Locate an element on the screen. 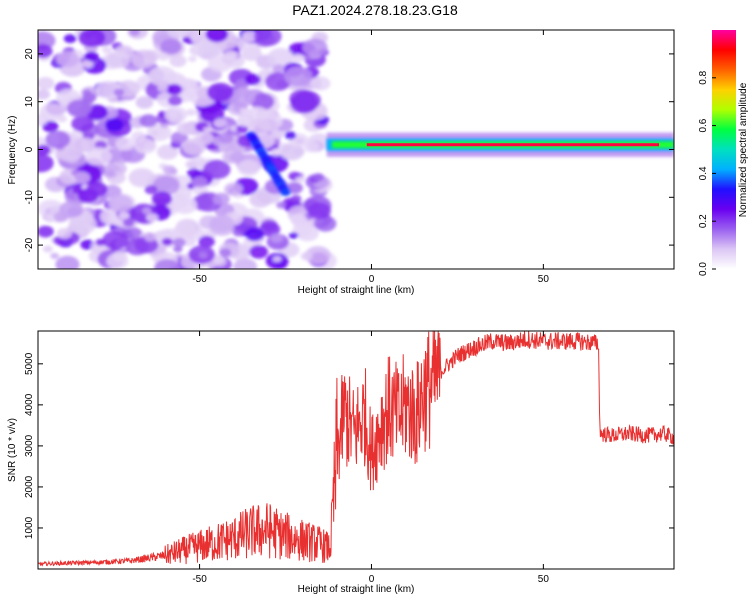 This screenshot has width=750, height=600. colorbar-ticks: 0.0 0.2 0.4 0.6 0.8 is located at coordinates (707, 173).